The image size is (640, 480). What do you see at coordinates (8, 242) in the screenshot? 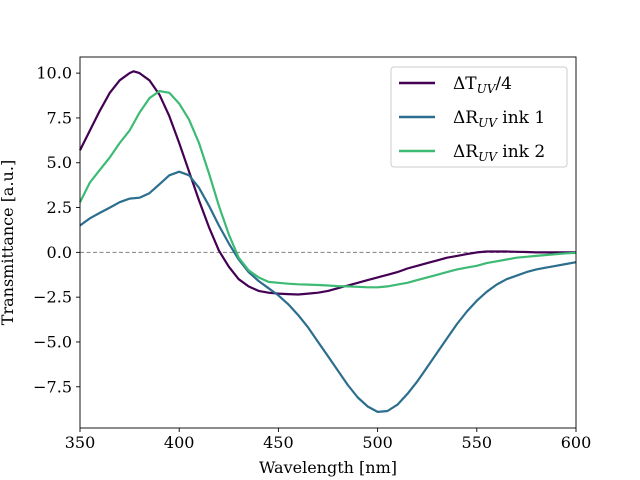
I see `y-axis-label: Transmittance [a.u.]` at bounding box center [8, 242].